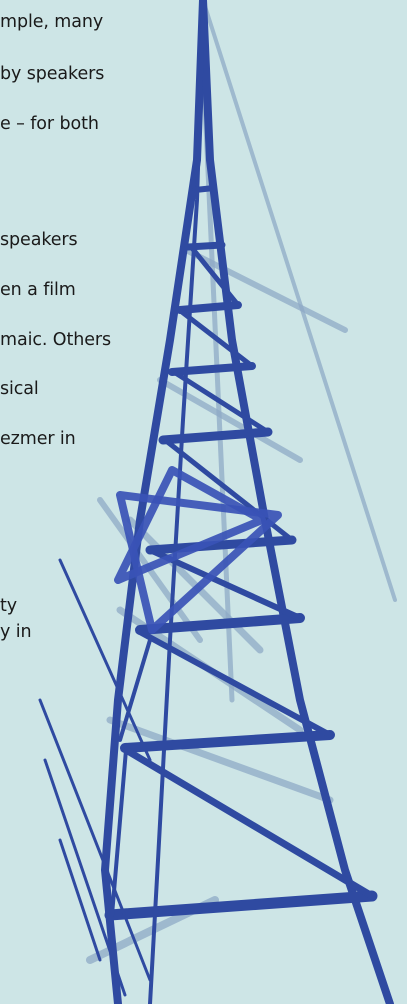  I want to click on text-line-3: e – for both, so click(49, 124).